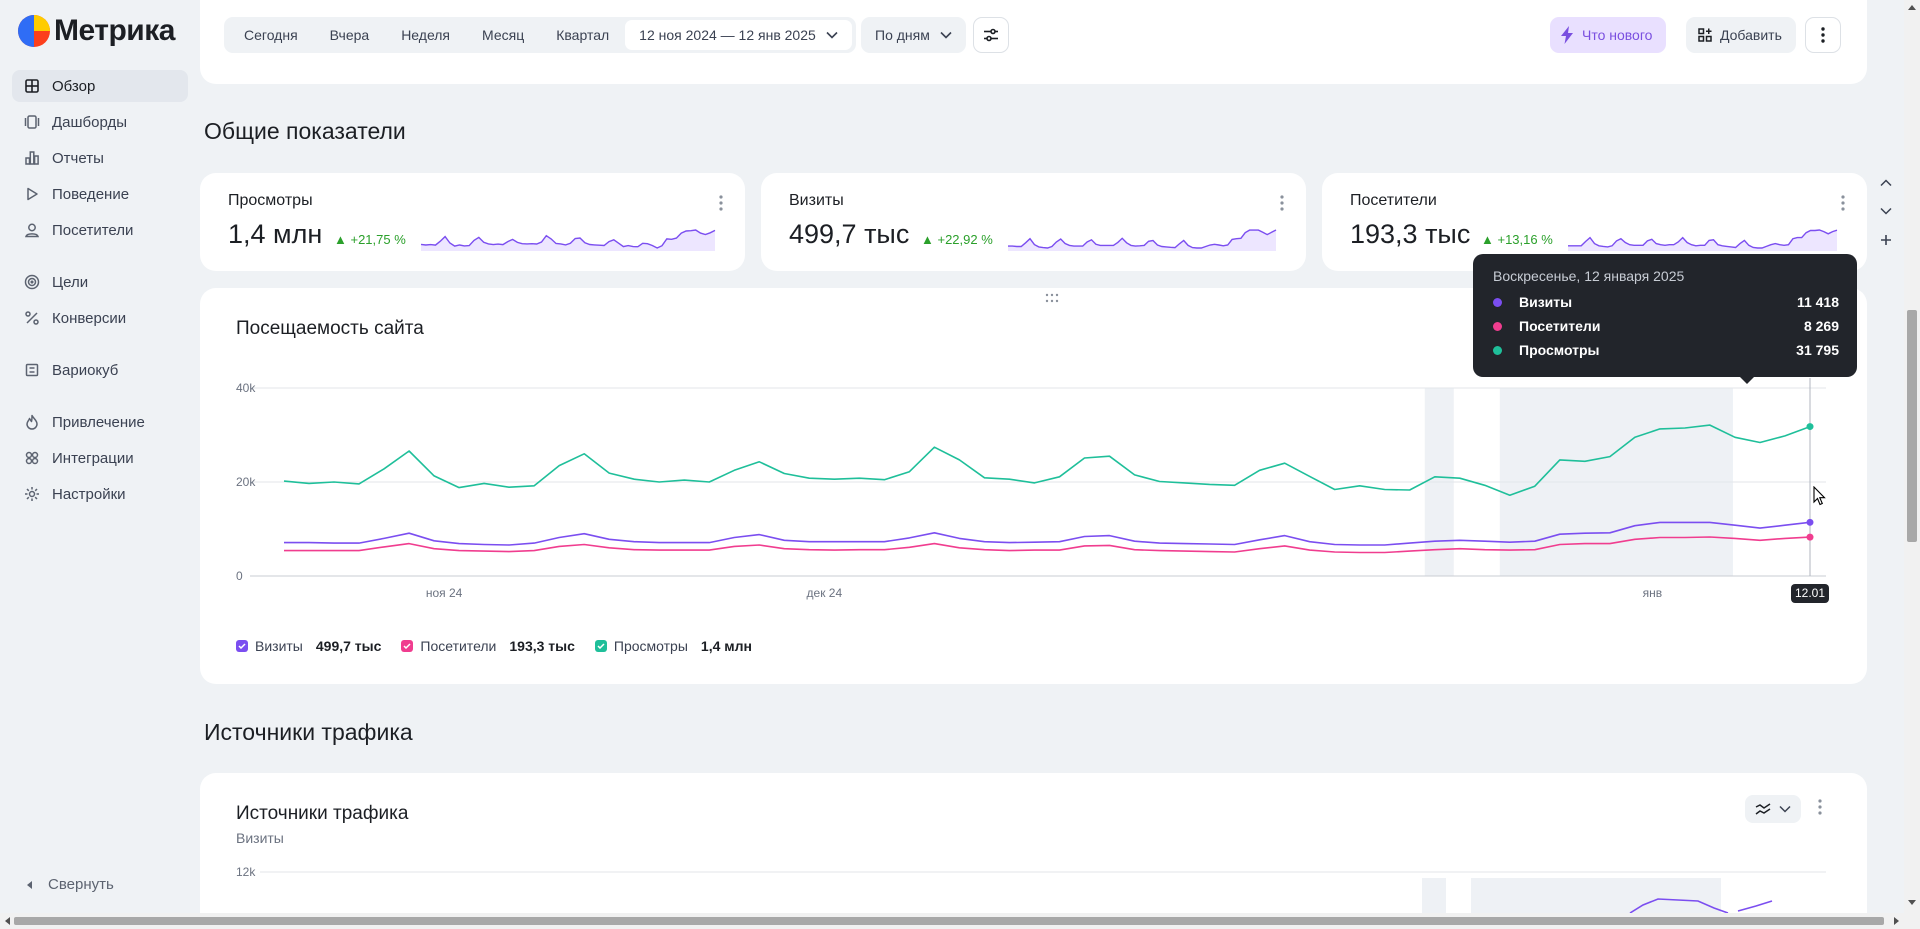 This screenshot has width=1920, height=929. What do you see at coordinates (738, 35) in the screenshot?
I see `date-range-picker: 12 ноя 2024 — 12 янв 2025` at bounding box center [738, 35].